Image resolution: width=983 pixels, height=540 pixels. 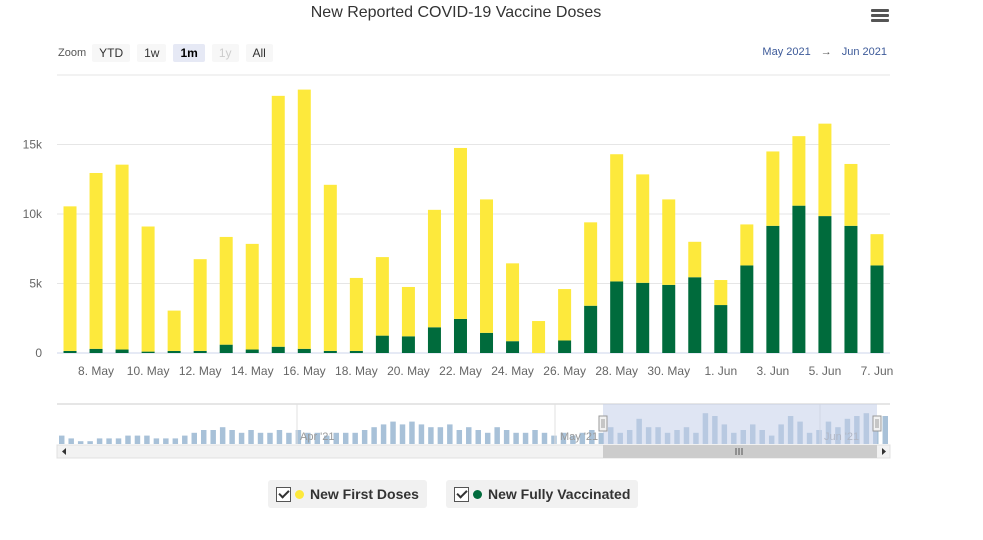 I want to click on y-tick-label: 5k, so click(x=36, y=284).